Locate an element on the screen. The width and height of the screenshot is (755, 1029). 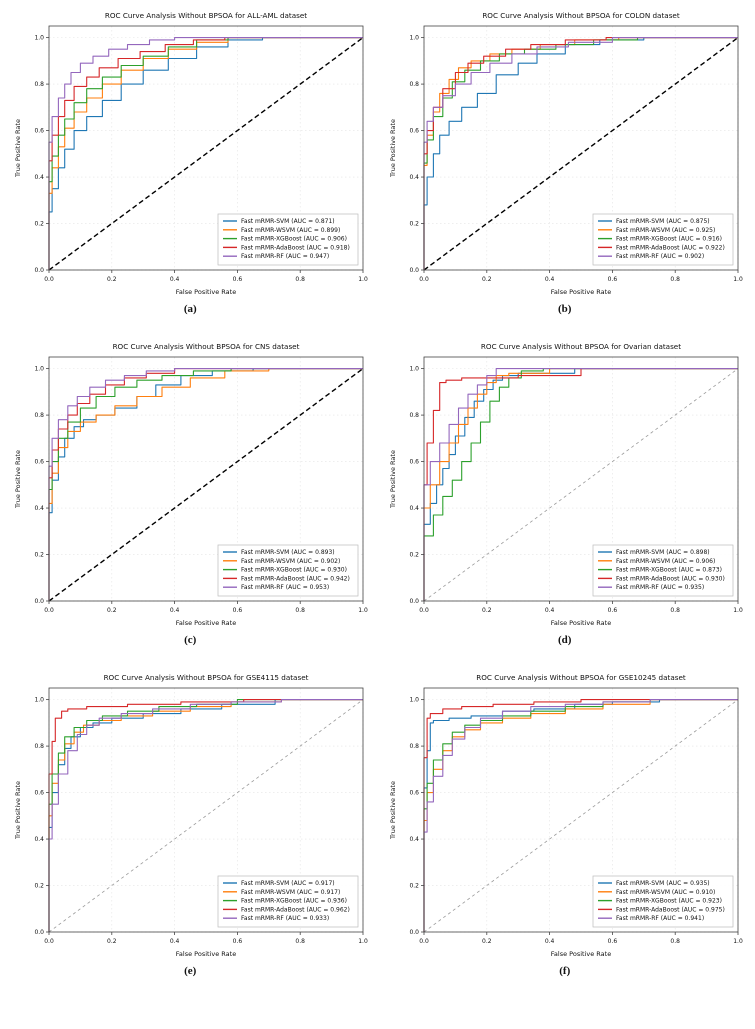
legend-entry-label: Fast mRMR-RF (AUC = 0.947) is located at coordinates (285, 256).